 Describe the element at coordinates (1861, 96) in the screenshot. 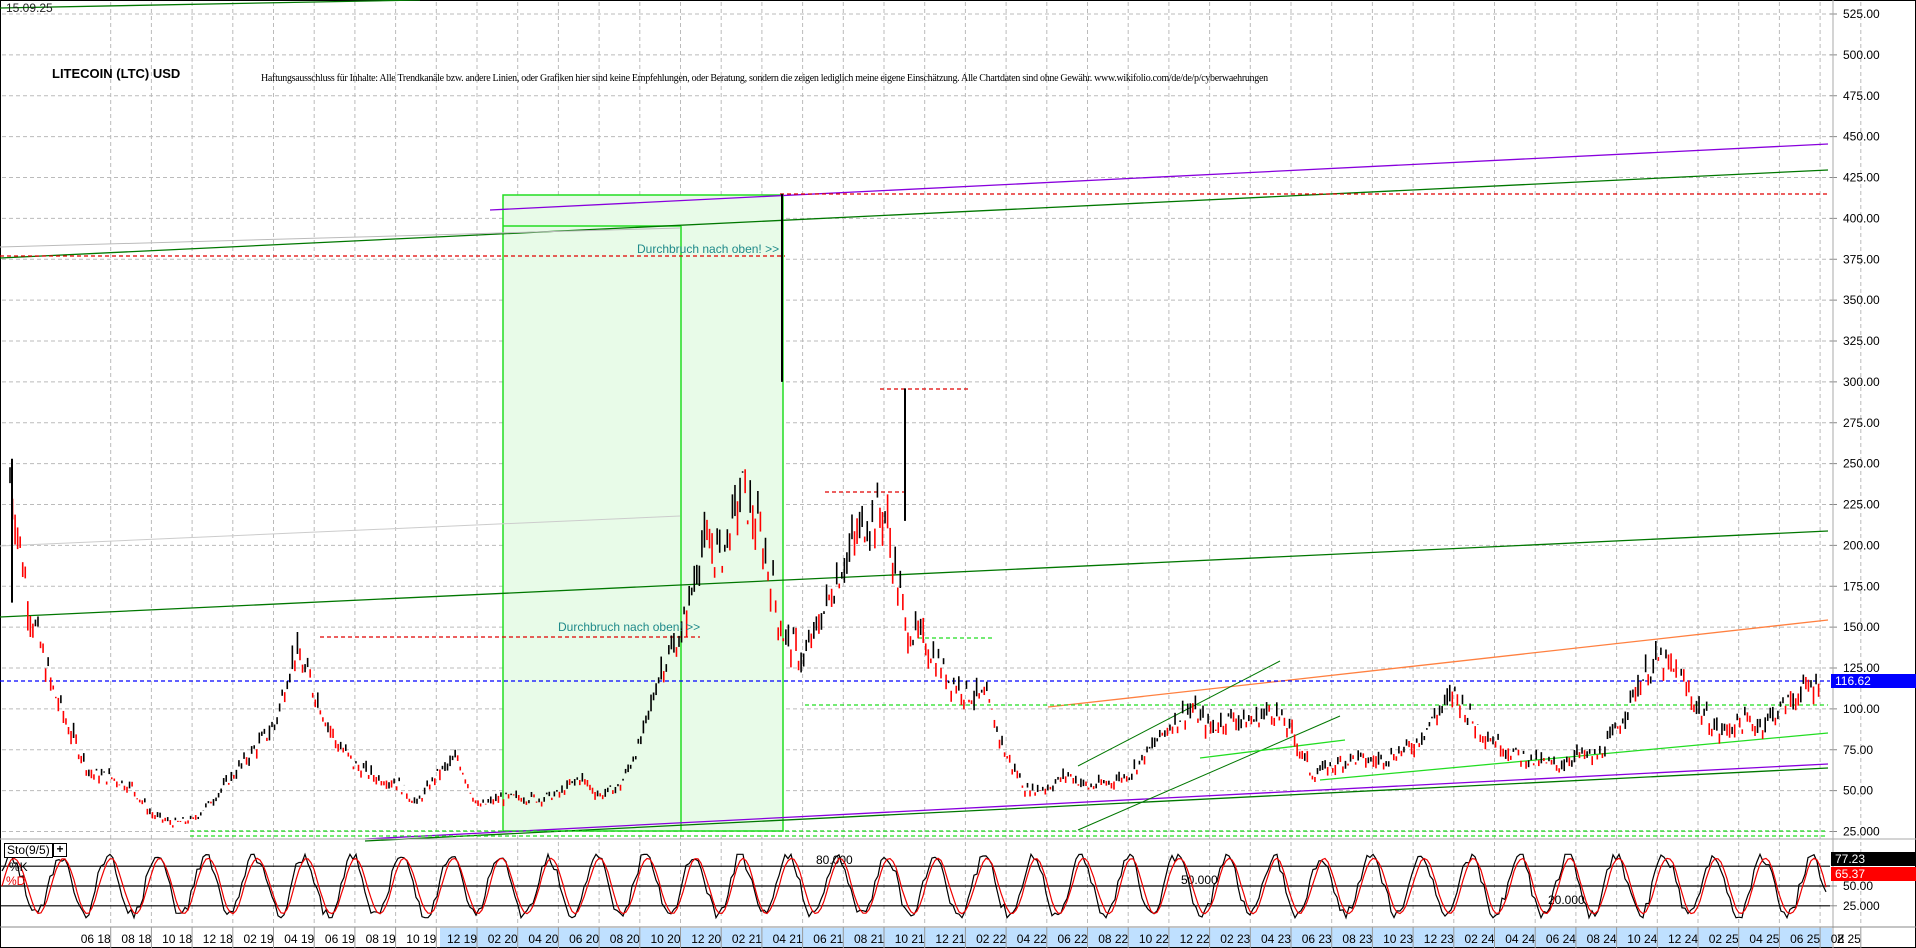

I see `svg-text: 475.00` at that location.